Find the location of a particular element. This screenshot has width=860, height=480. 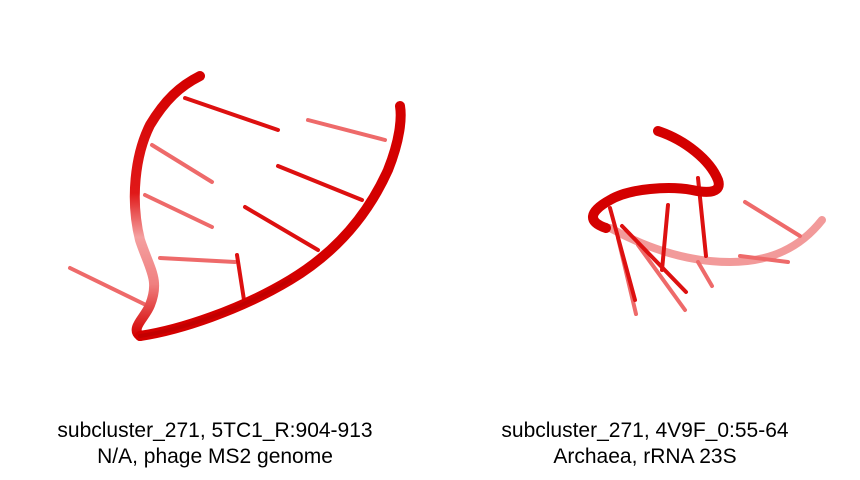

backbone-shade is located at coordinates (215, 308).